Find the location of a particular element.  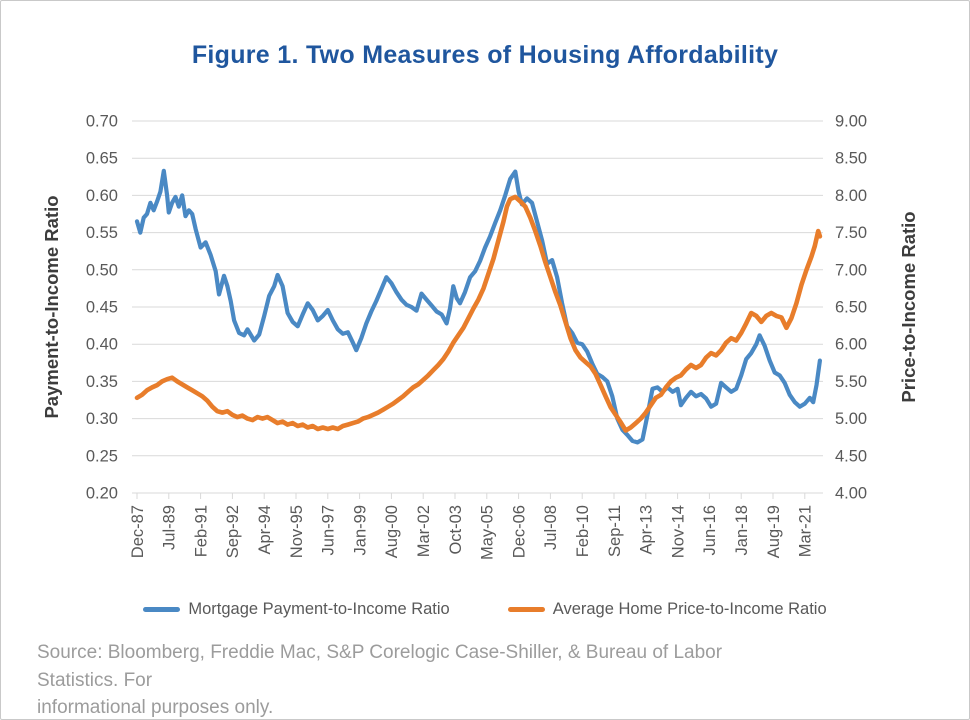

left-axis-tick-label: 0.65 is located at coordinates (102, 159).